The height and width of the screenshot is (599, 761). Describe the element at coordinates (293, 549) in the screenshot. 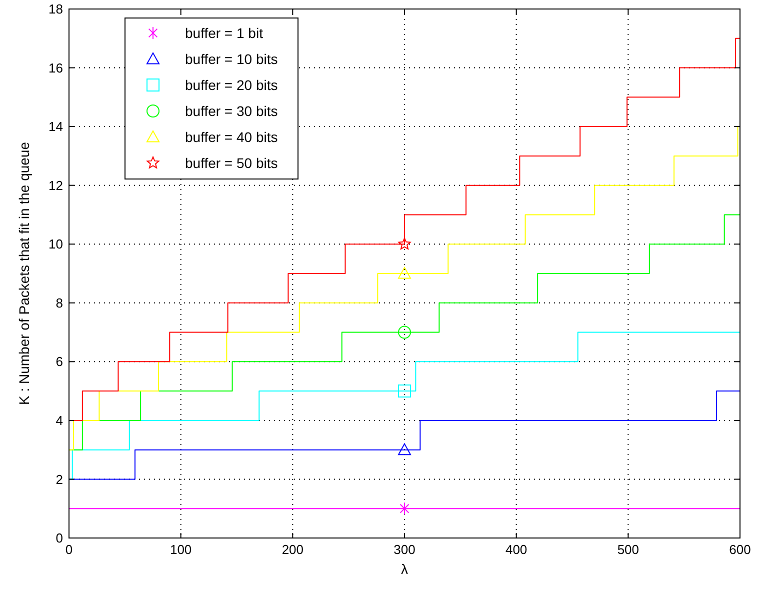

I see `x-tick-label: 200` at that location.